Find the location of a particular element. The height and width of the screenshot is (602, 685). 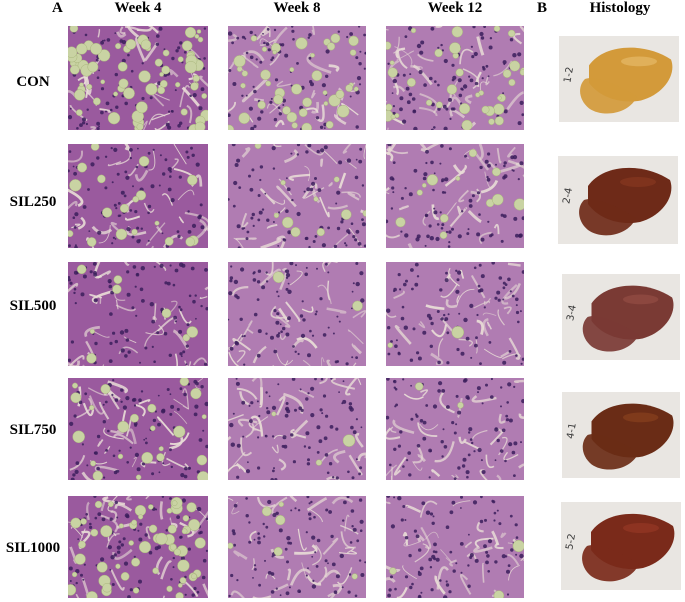

liver-photo-sil250: 2-4 is located at coordinates (618, 200).